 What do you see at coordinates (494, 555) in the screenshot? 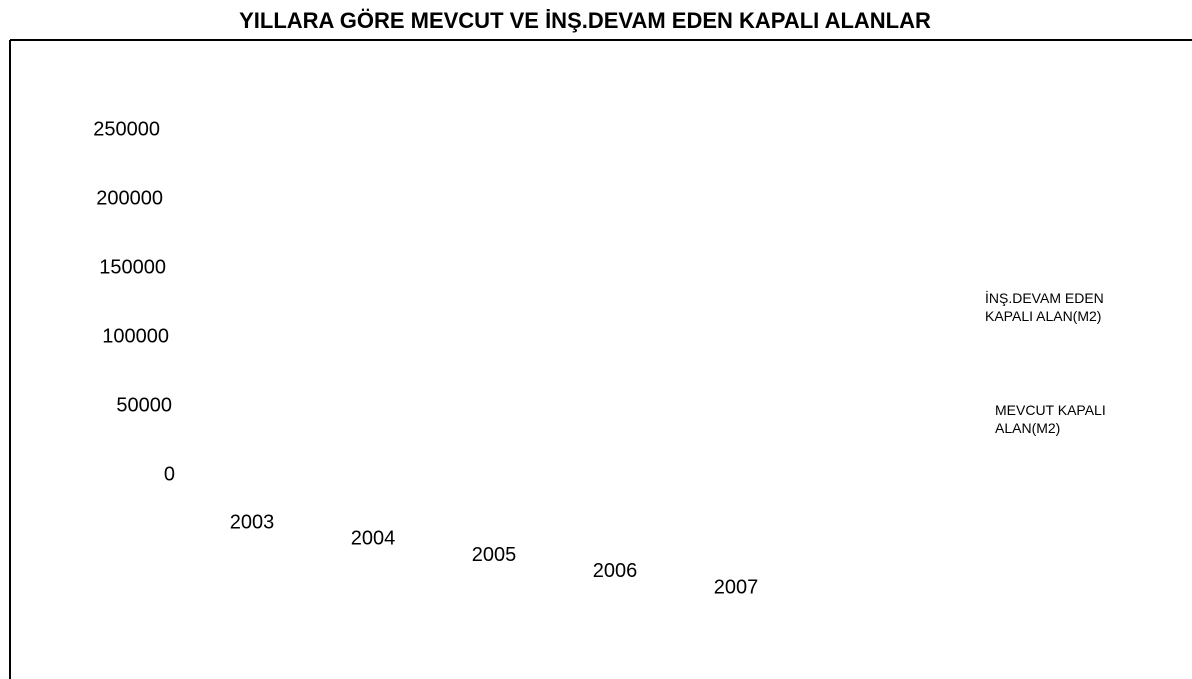
I see `x-tick-label: 2005` at bounding box center [494, 555].